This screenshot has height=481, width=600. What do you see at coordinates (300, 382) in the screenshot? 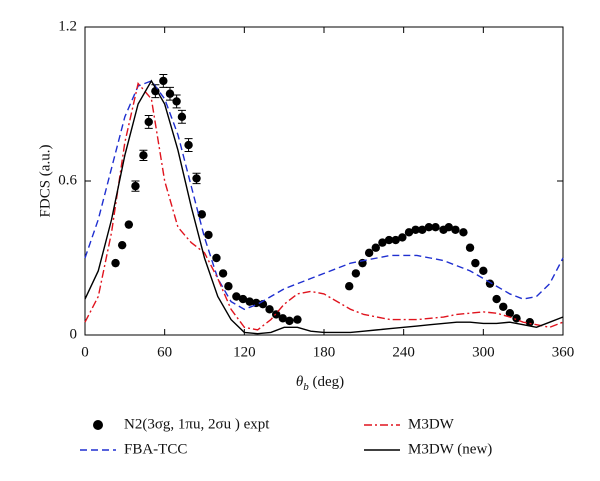
I see `x-label-symbol: θ` at bounding box center [300, 382].